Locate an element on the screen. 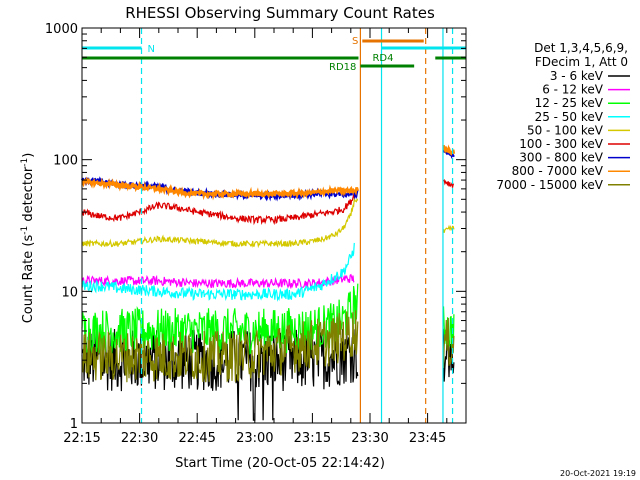 The width and height of the screenshot is (640, 480). legend-label-2: 12 - 25 keV is located at coordinates (569, 103).